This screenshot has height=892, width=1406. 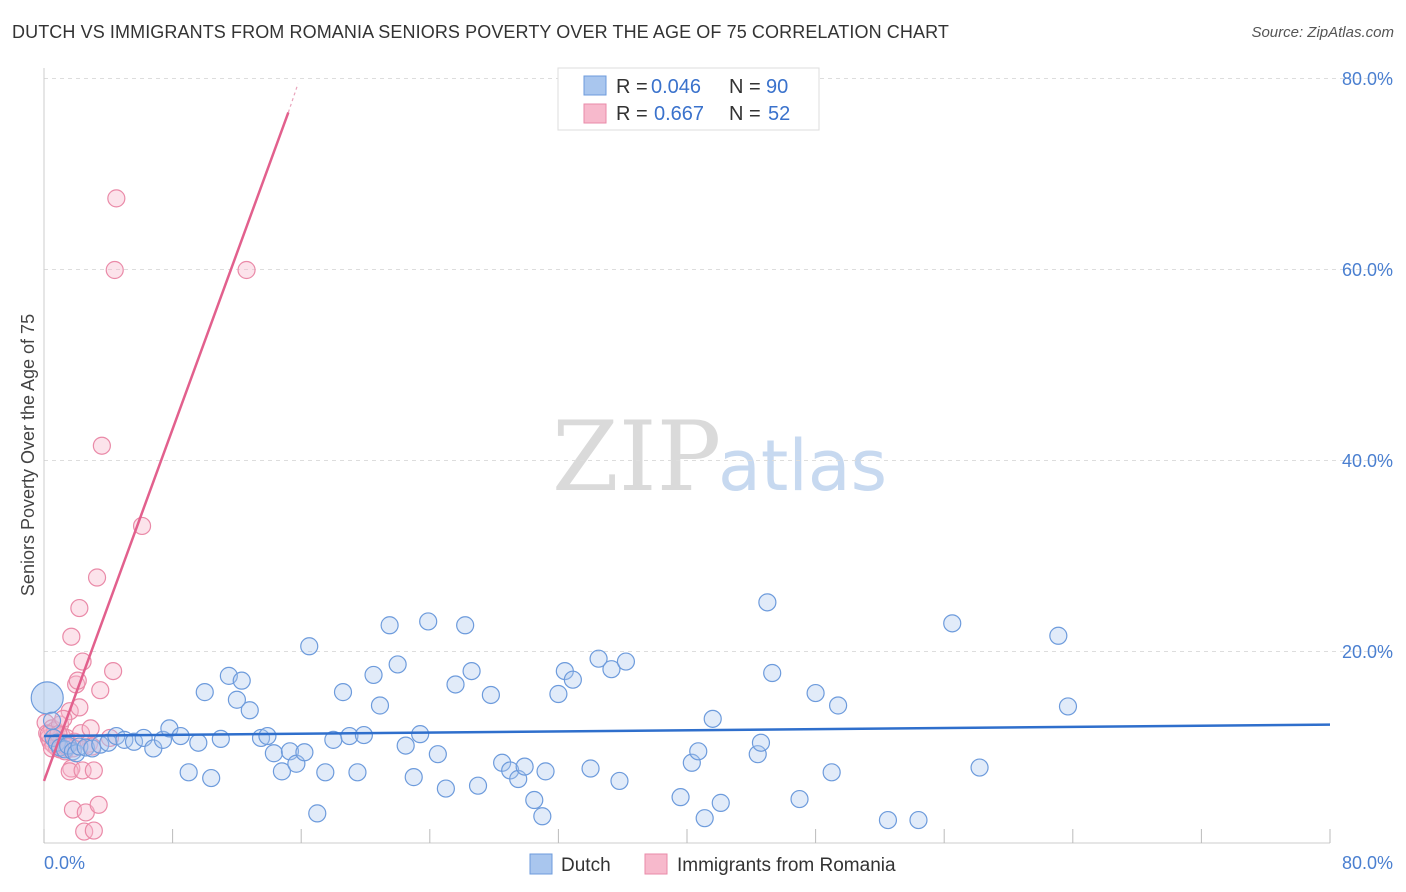 What do you see at coordinates (688, 99) in the screenshot?
I see `legend-top: R = 0.046 N = 90 R = 0.667 N = 52` at bounding box center [688, 99].